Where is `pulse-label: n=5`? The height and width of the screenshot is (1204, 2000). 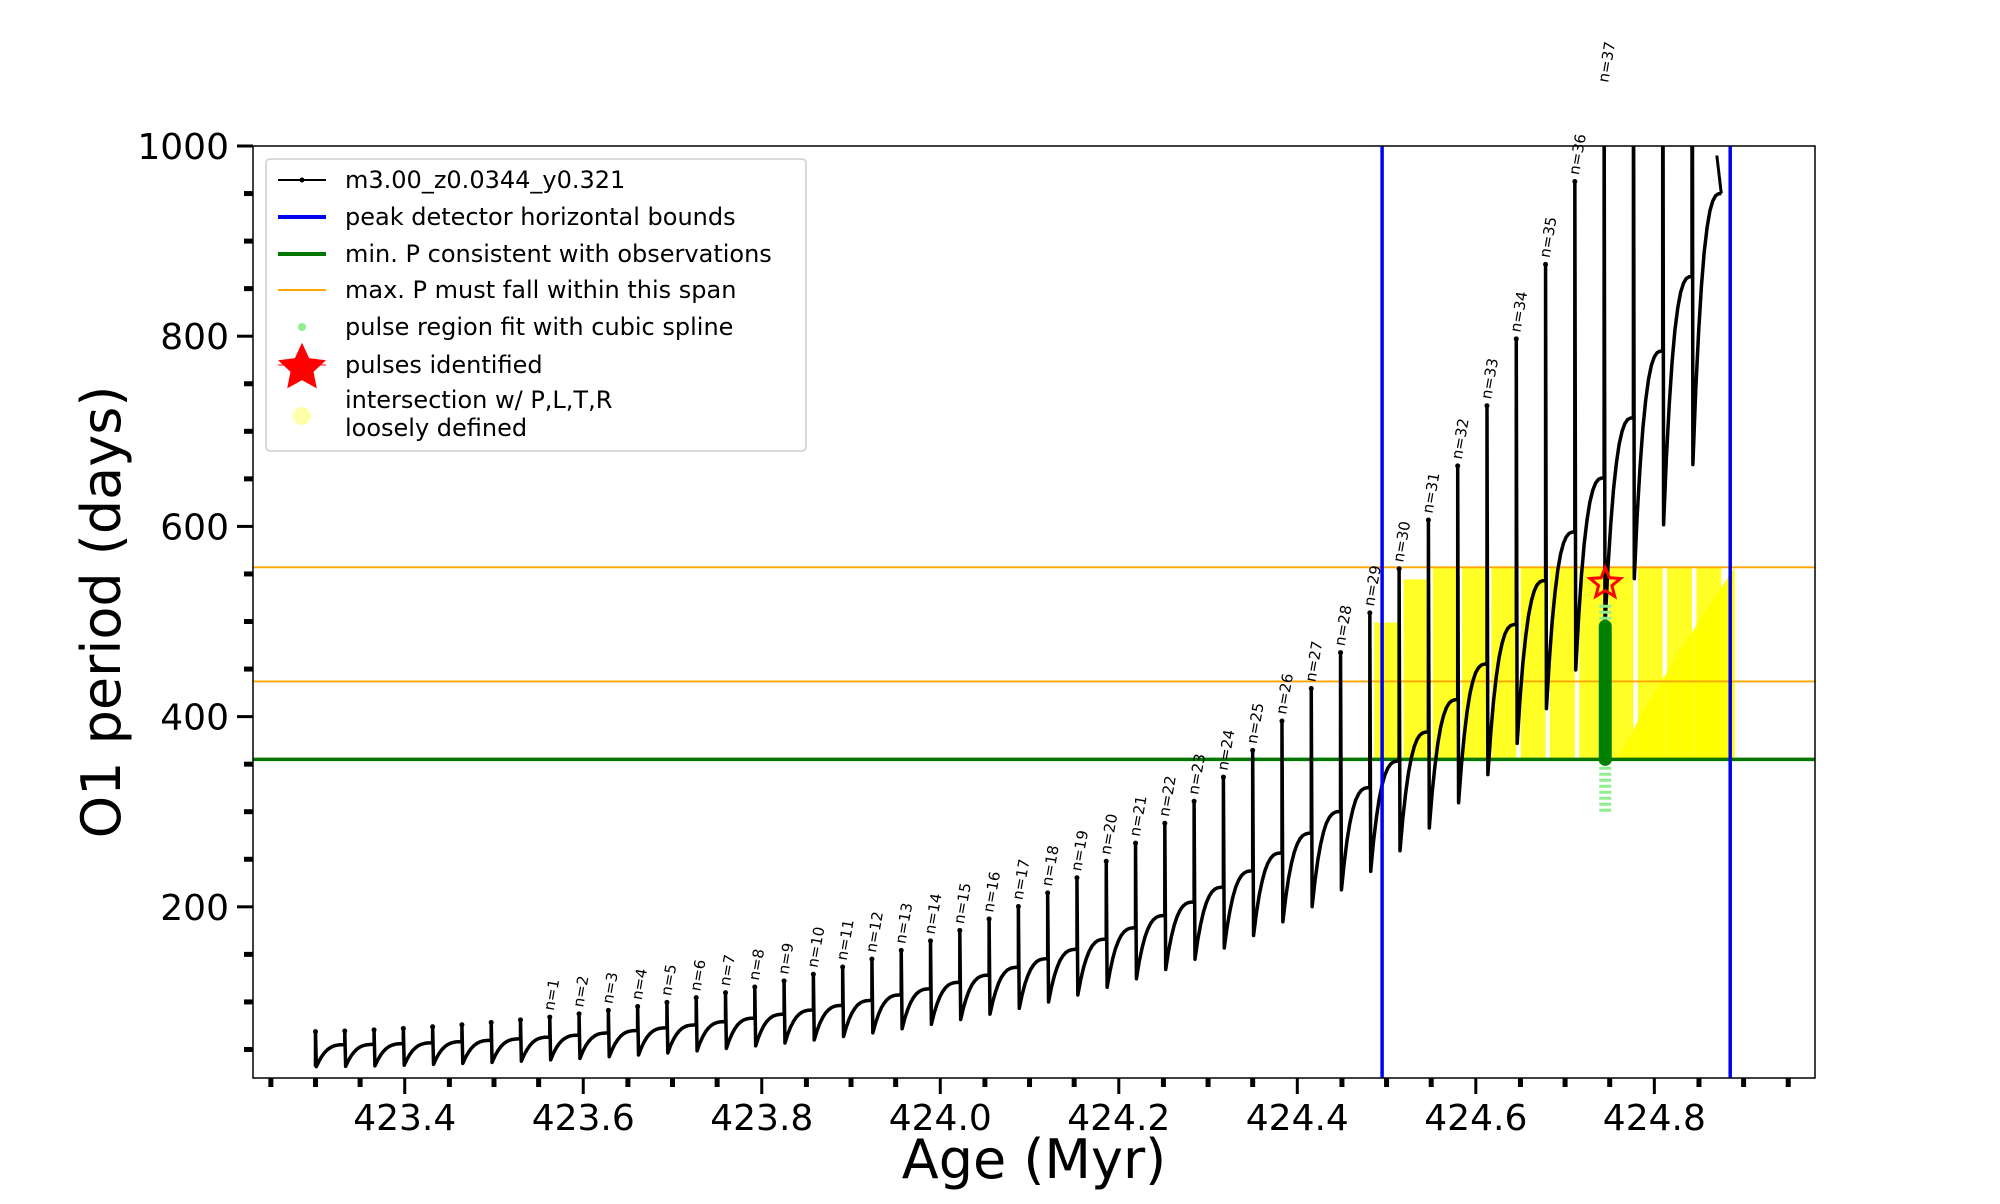
pulse-label: n=5 is located at coordinates (668, 980).